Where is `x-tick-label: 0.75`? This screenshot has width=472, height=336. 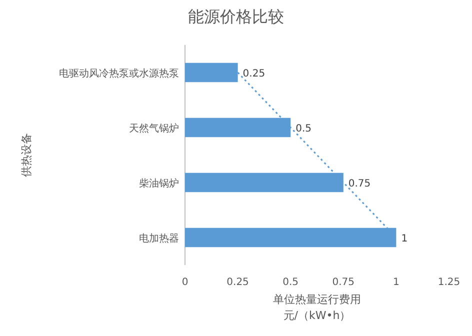
x-tick-label: 0.75 is located at coordinates (343, 282).